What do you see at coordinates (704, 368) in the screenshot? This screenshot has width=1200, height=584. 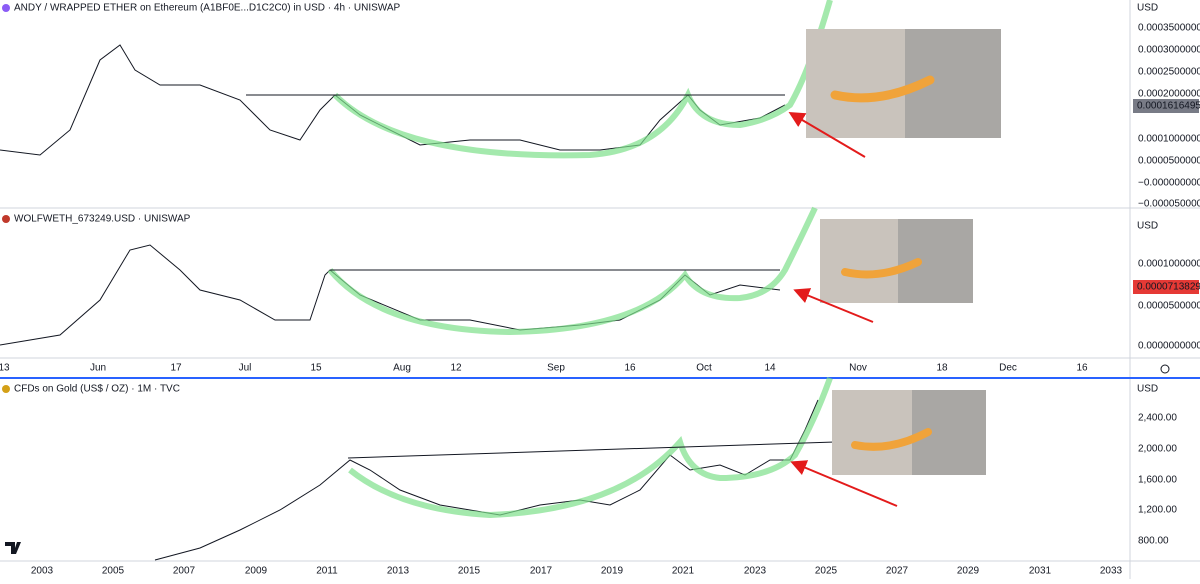 I see `time-label: Oct` at bounding box center [704, 368].